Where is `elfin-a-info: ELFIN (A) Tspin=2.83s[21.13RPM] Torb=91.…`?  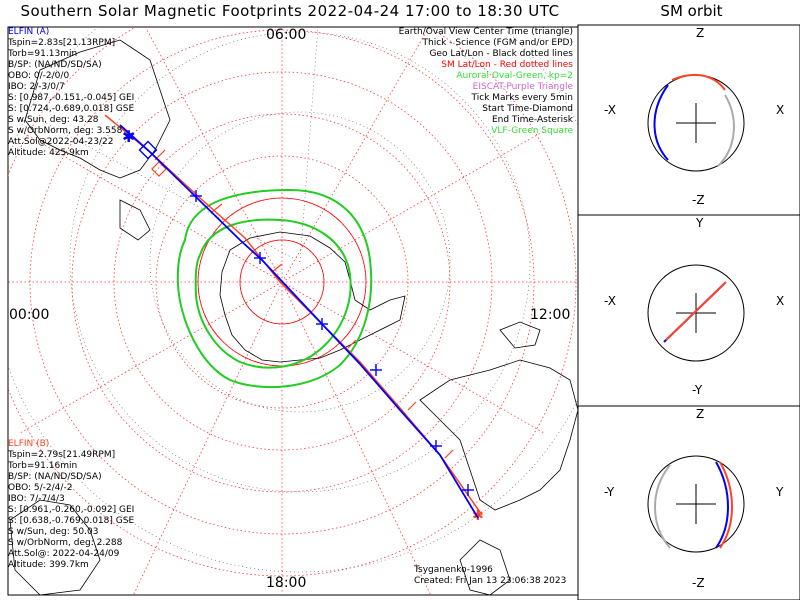 elfin-a-info: ELFIN (A) Tspin=2.83s[21.13RPM] Torb=91.… is located at coordinates (71, 92).